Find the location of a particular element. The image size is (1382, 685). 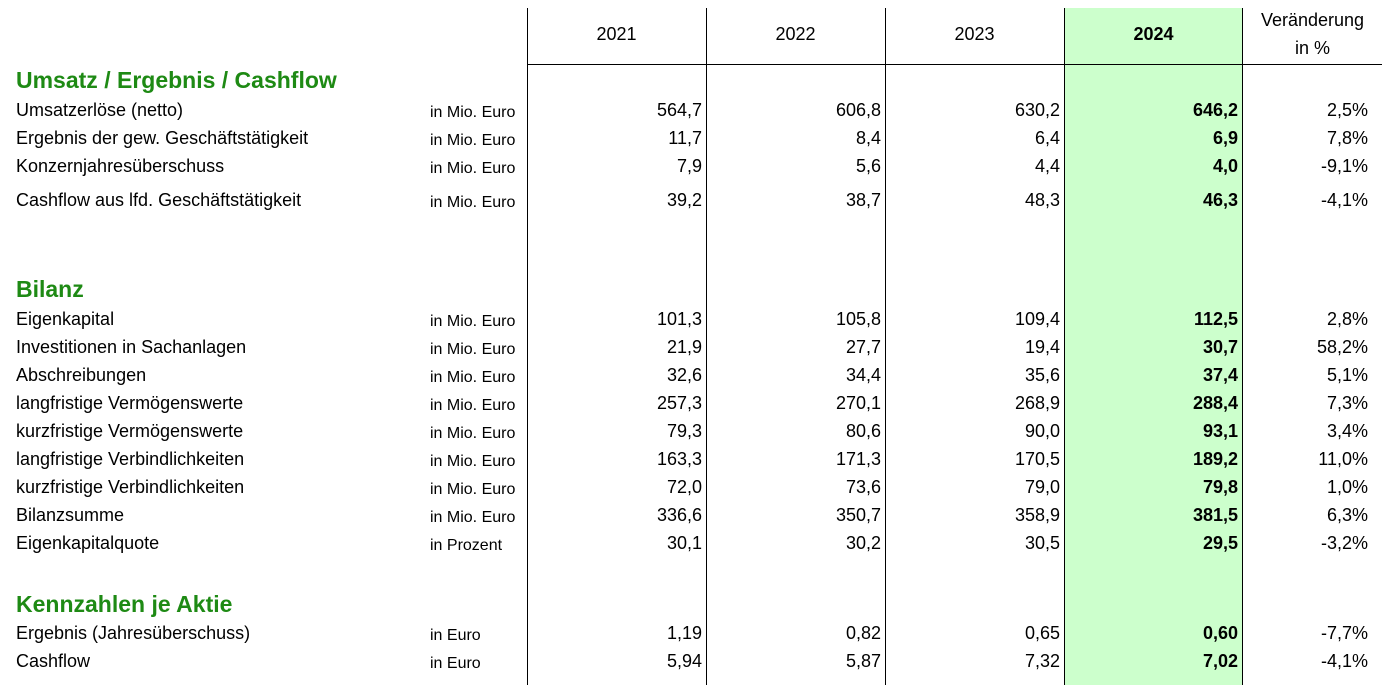

header-line is located at coordinates (954, 64).